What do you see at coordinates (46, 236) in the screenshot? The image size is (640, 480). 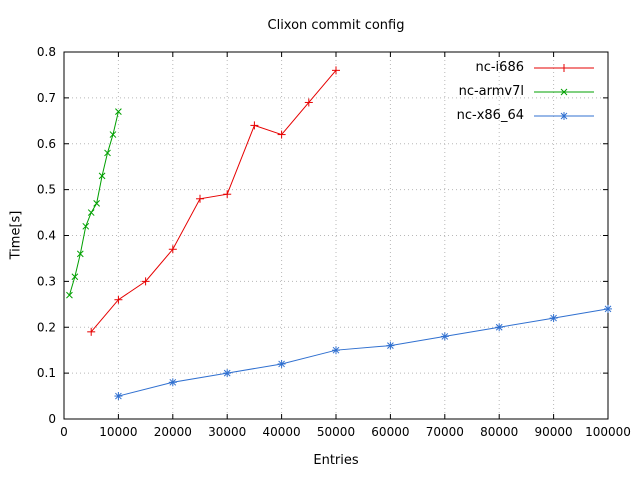 I see `y-tick-label: 0.4` at bounding box center [46, 236].